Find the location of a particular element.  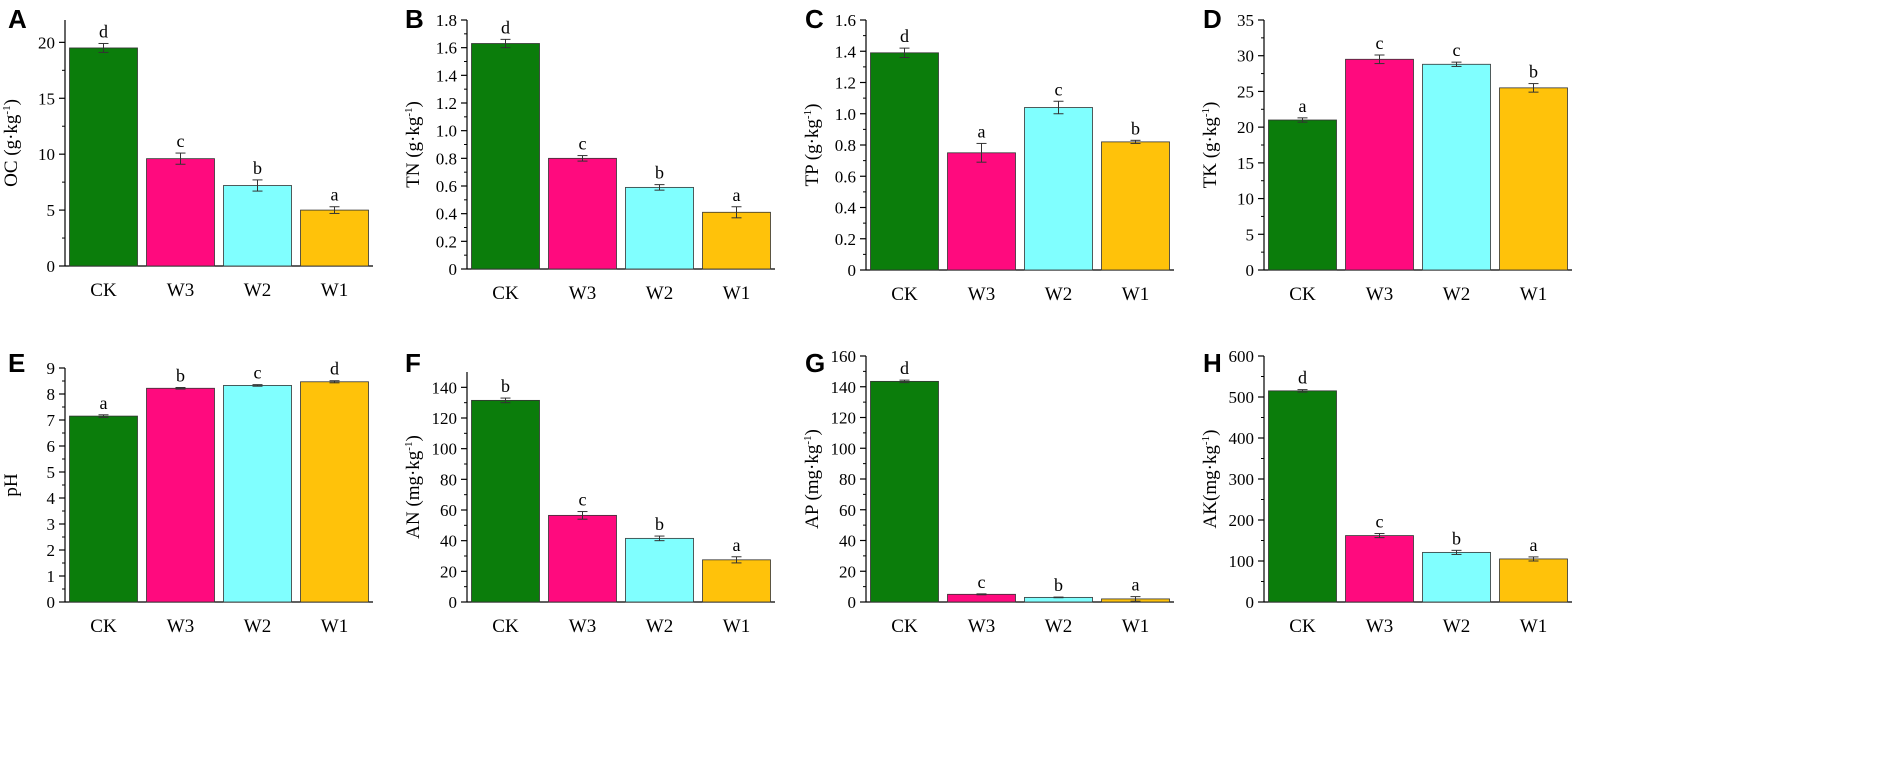

y-tick-label-d: 15 is located at coordinates (1245, 163).